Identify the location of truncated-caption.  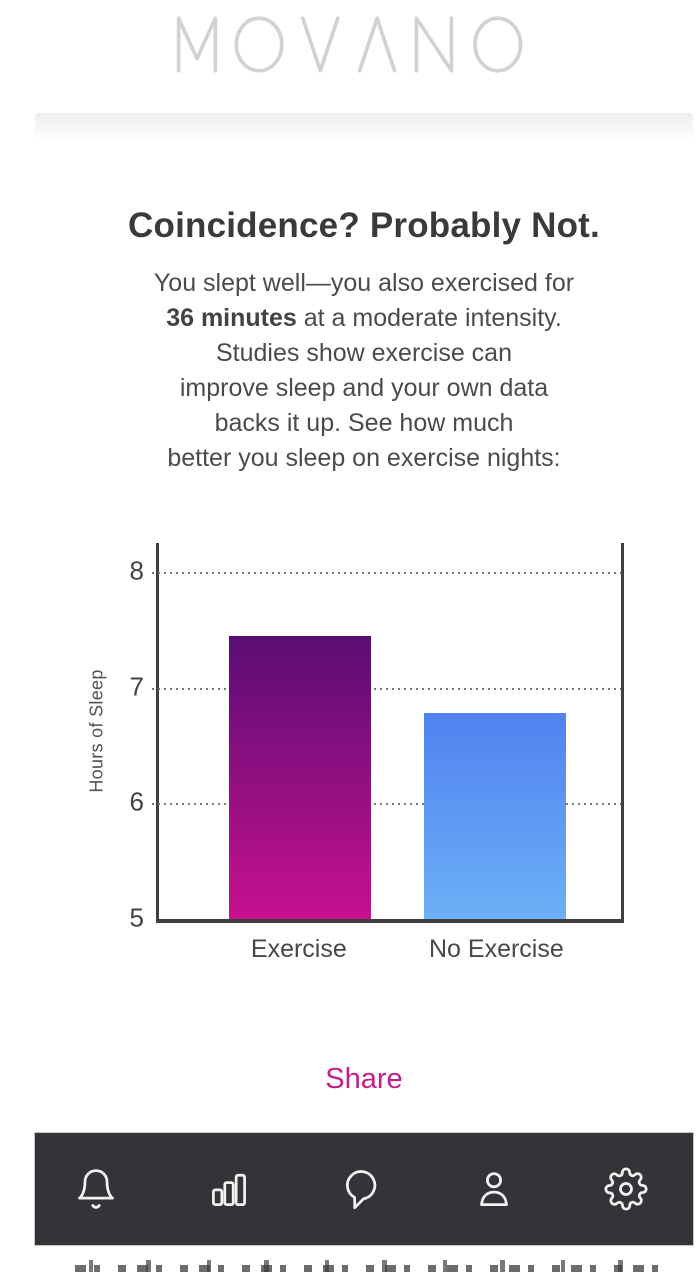
(370, 1265).